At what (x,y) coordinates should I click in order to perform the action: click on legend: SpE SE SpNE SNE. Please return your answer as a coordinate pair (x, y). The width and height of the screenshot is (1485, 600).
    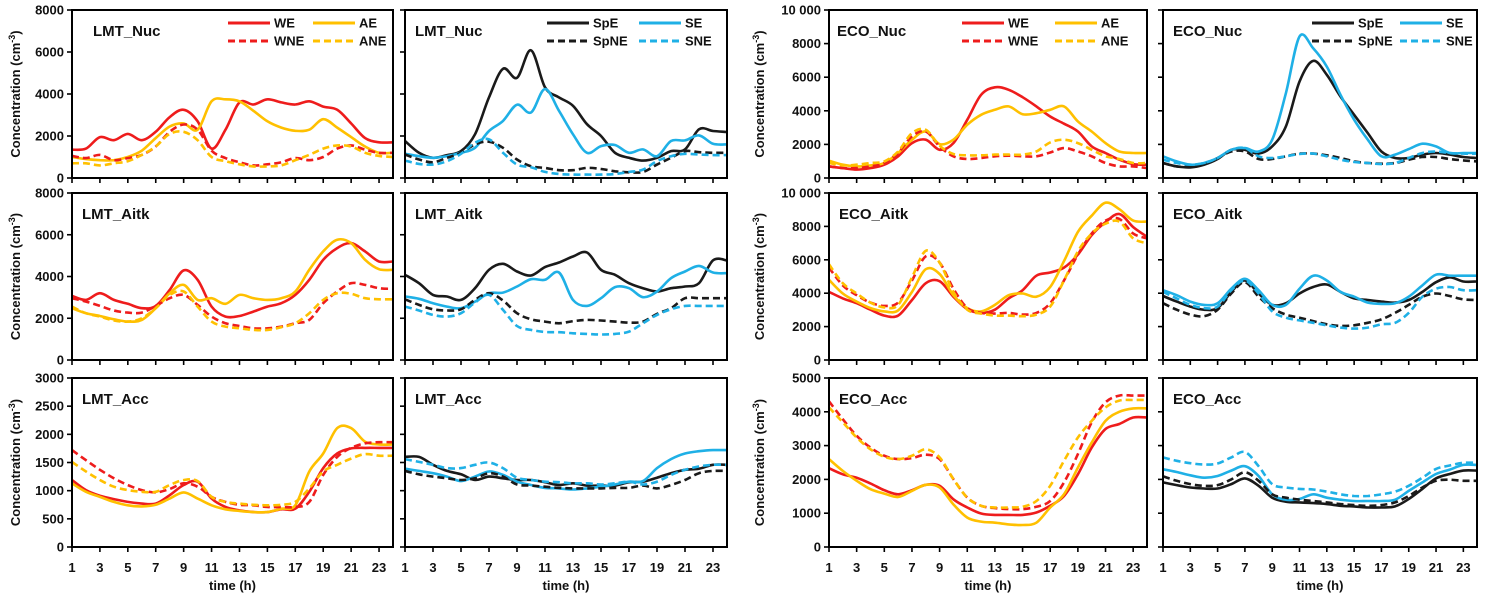
    Looking at the image, I should click on (1392, 32).